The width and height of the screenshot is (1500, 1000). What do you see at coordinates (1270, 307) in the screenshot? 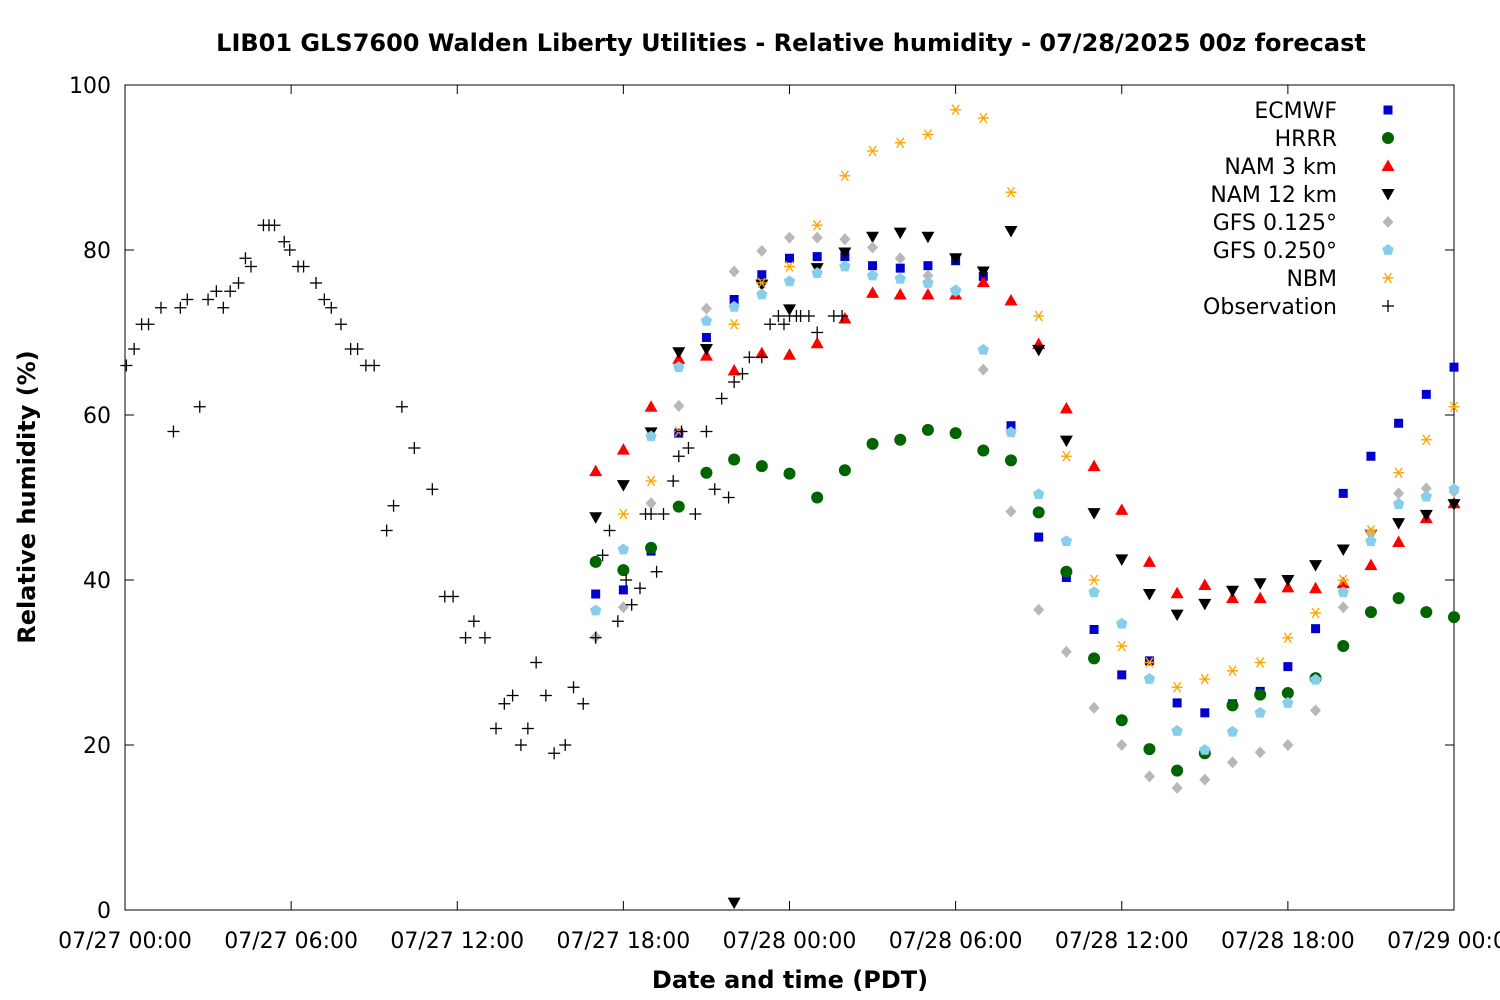
I see `legend-label-observation: Observation` at bounding box center [1270, 307].